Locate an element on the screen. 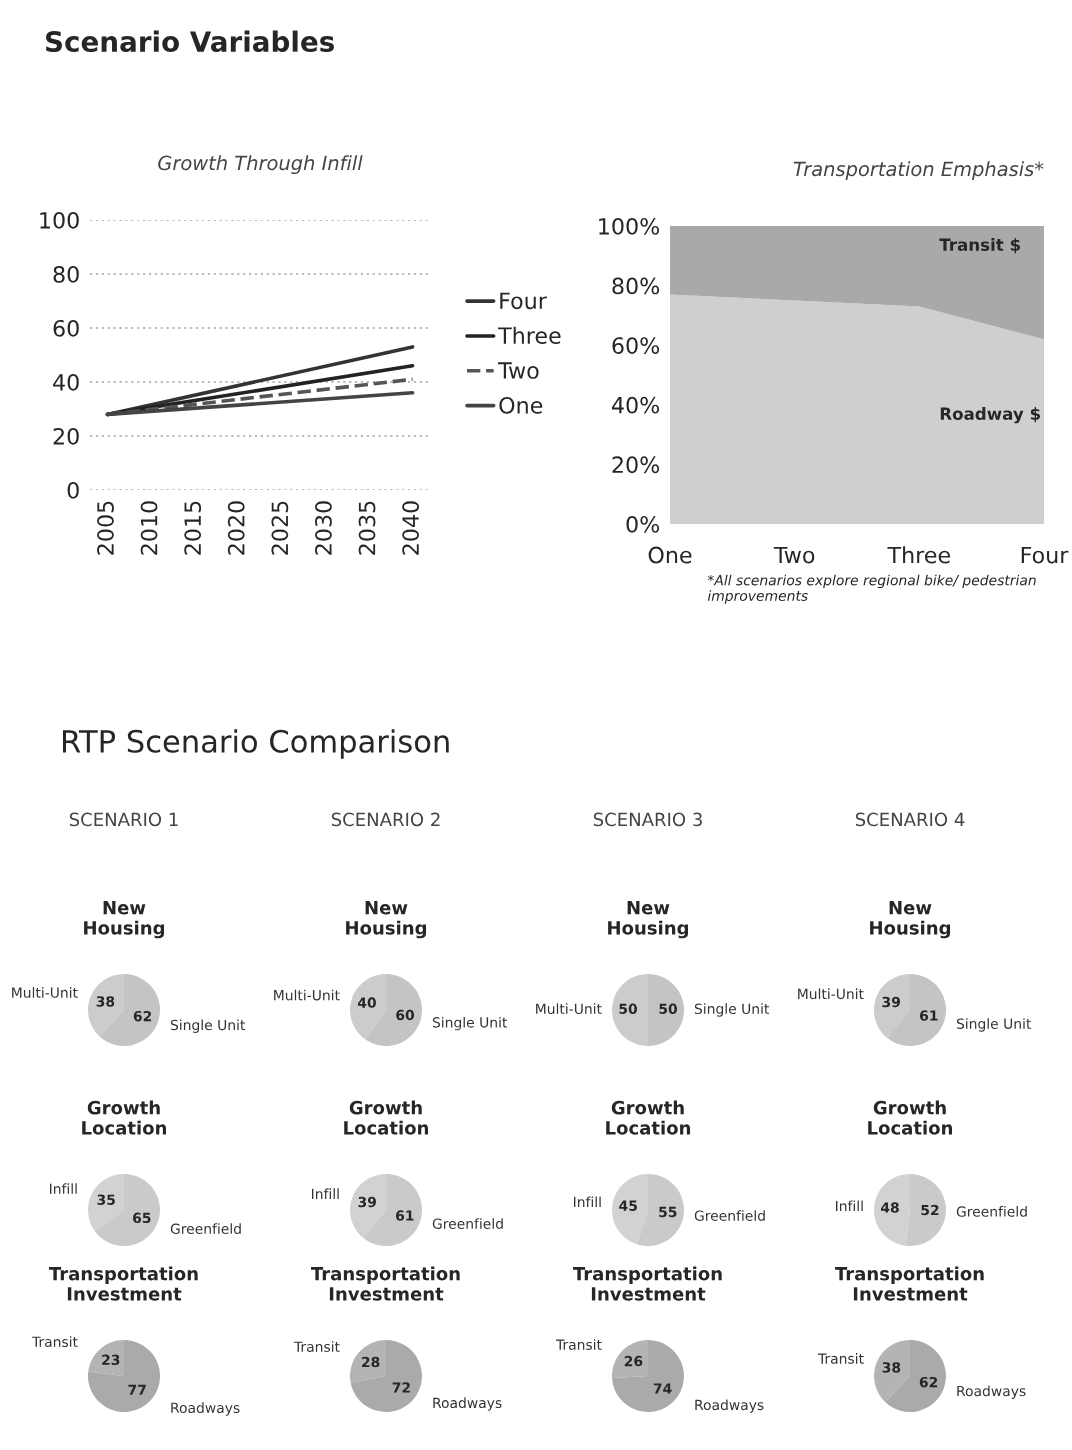  x-tick-label: 2005 is located at coordinates (105, 528).